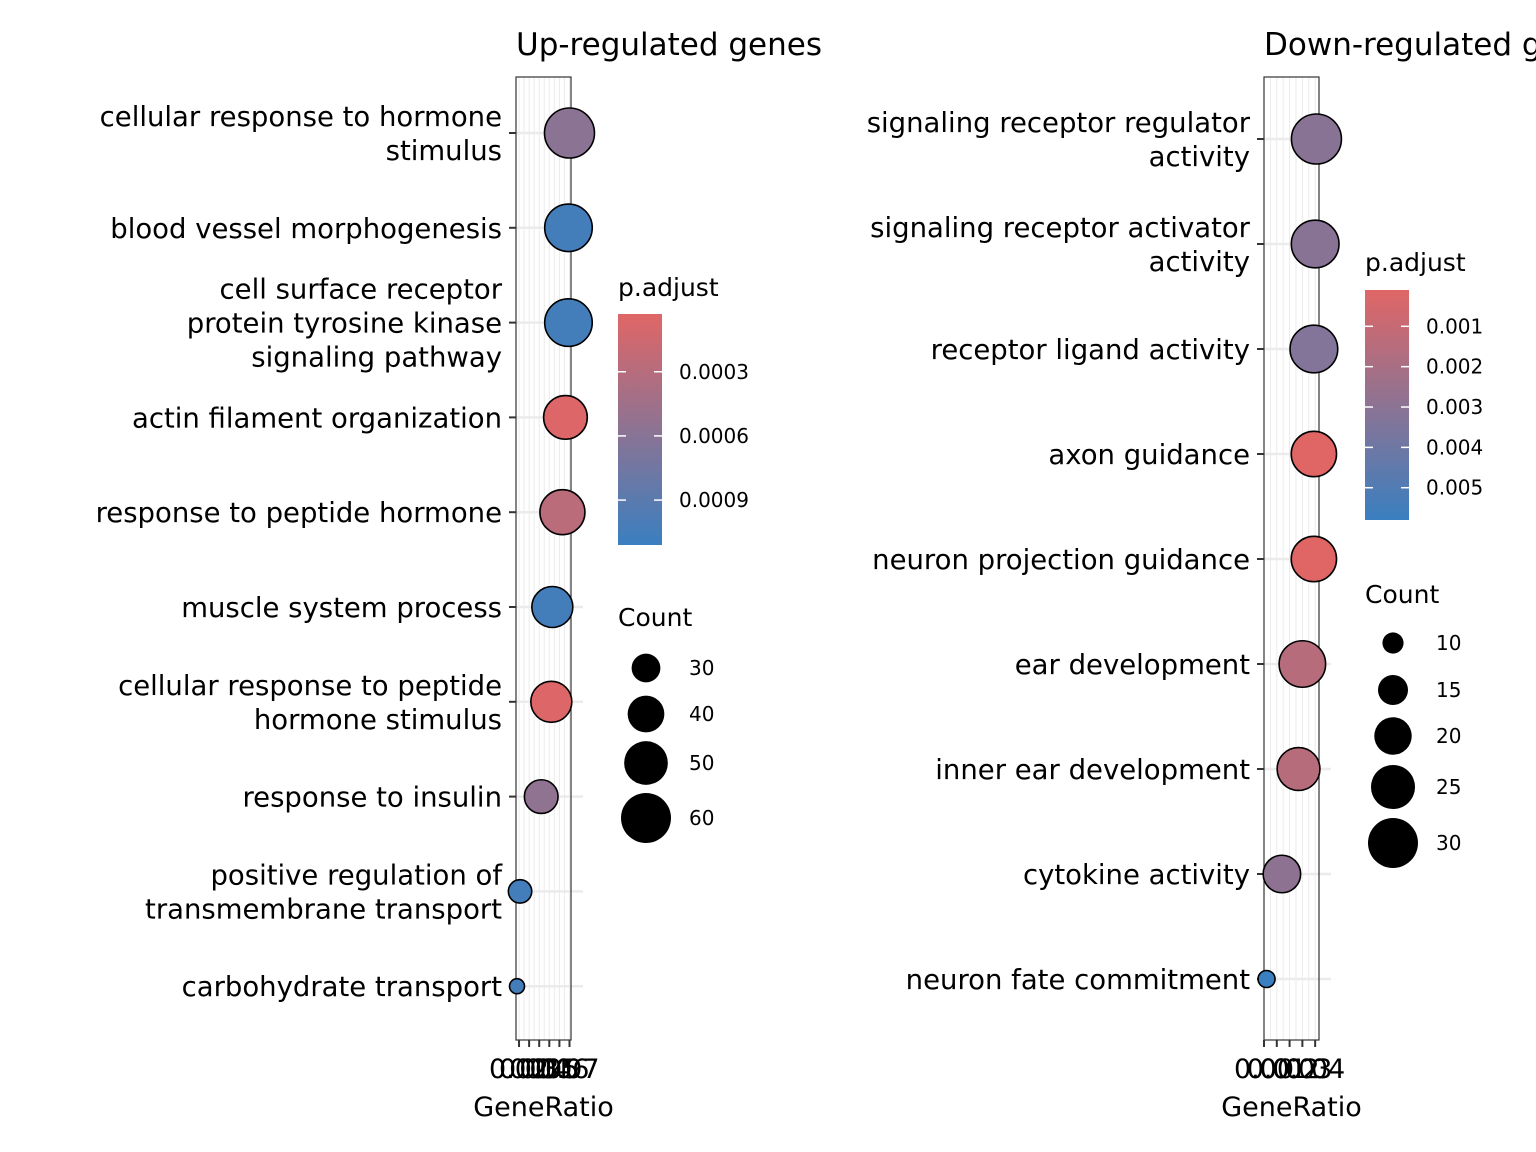  I want to click on category-label: response to insulin, so click(372, 798).